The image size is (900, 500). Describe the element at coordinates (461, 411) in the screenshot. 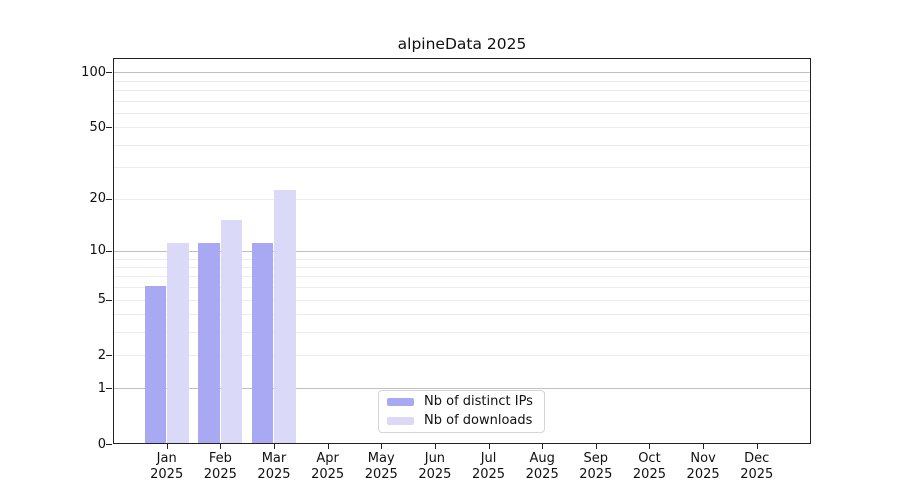

I see `legend: Nb of distinct IPs Nb of downloads` at that location.